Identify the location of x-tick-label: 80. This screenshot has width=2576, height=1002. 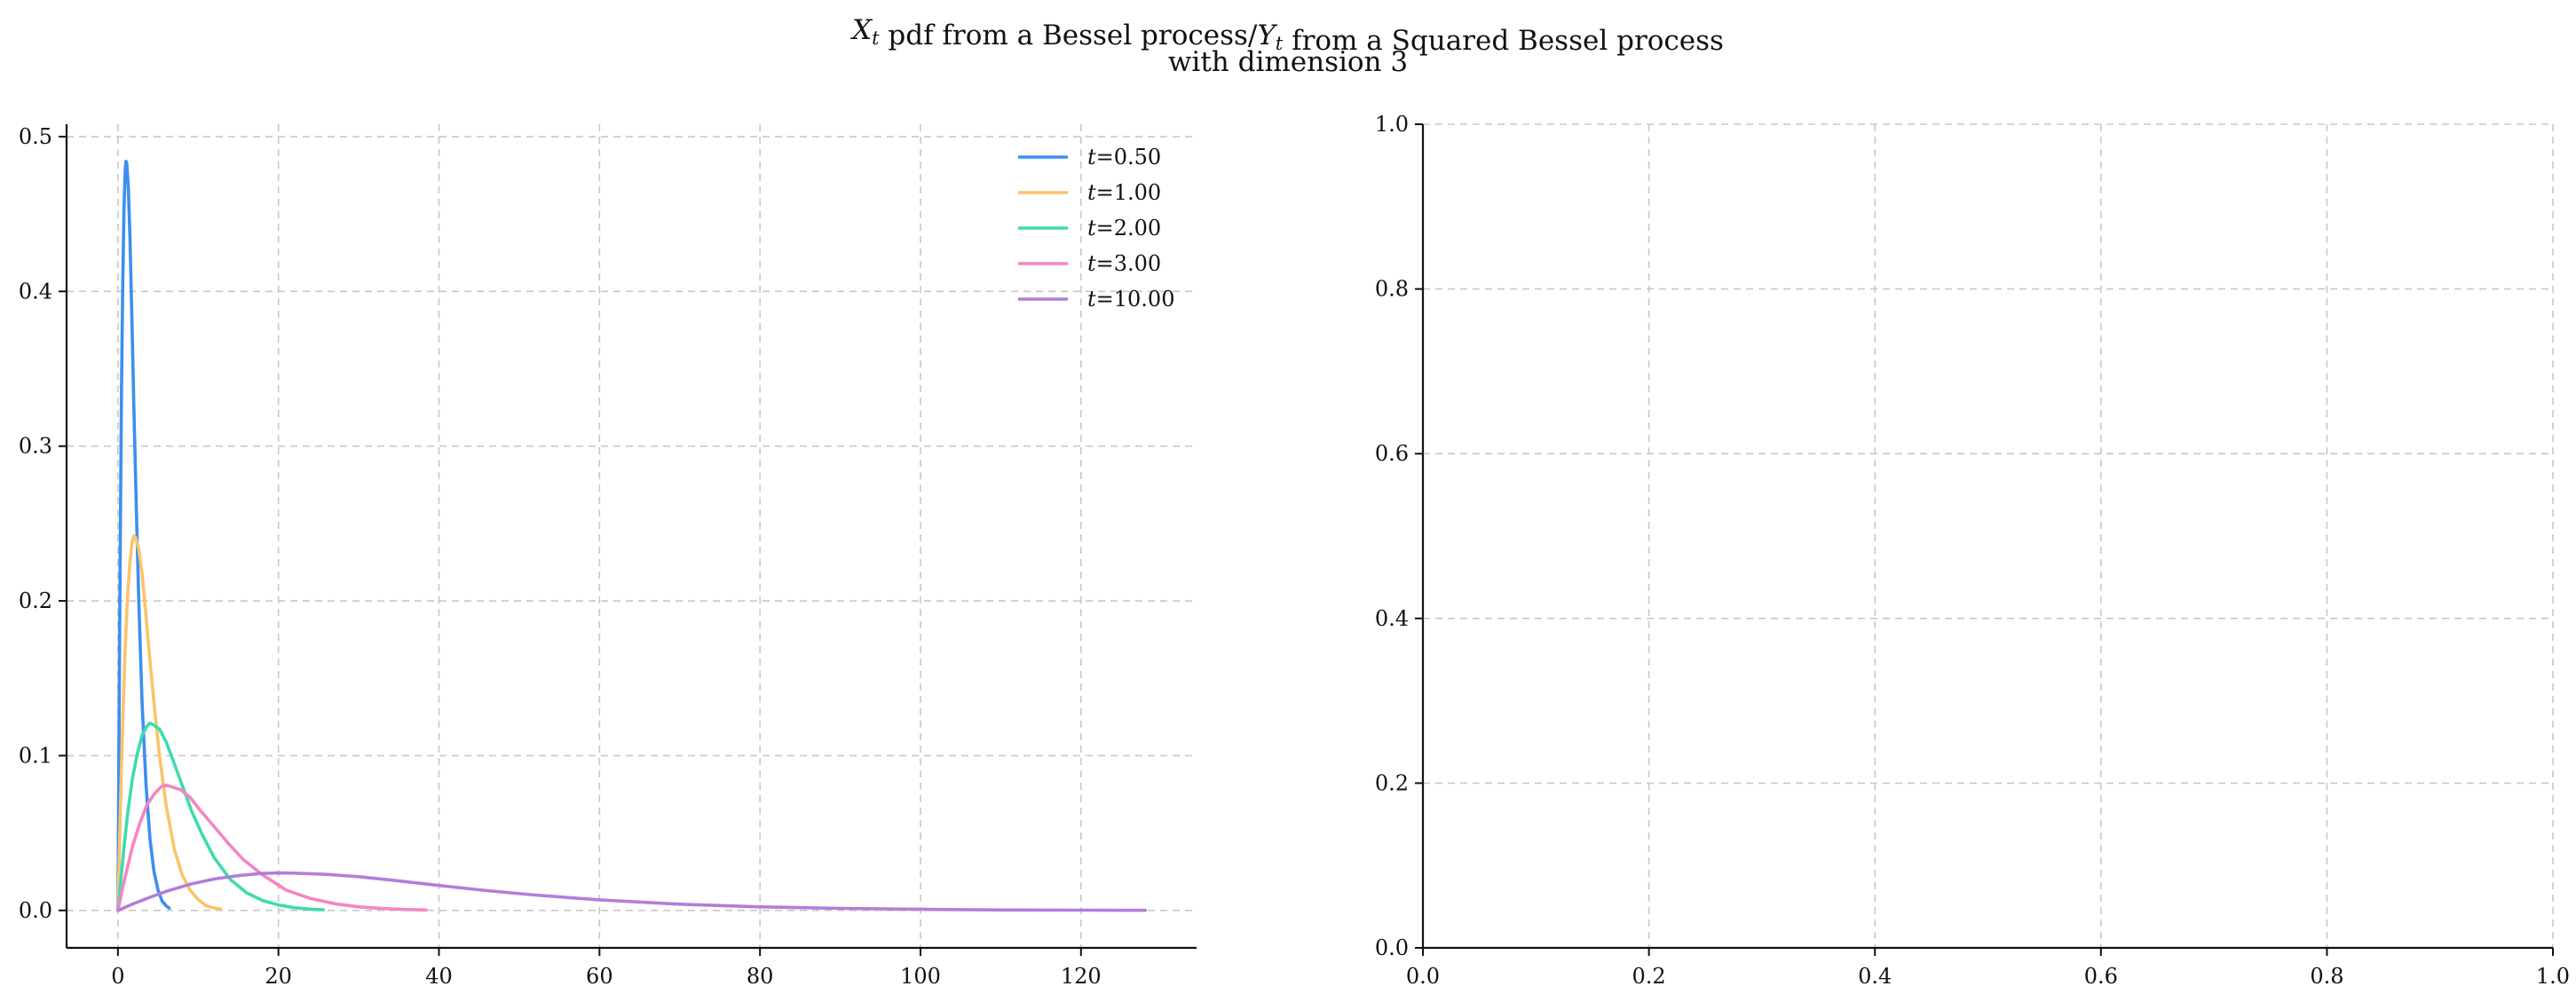
(760, 976).